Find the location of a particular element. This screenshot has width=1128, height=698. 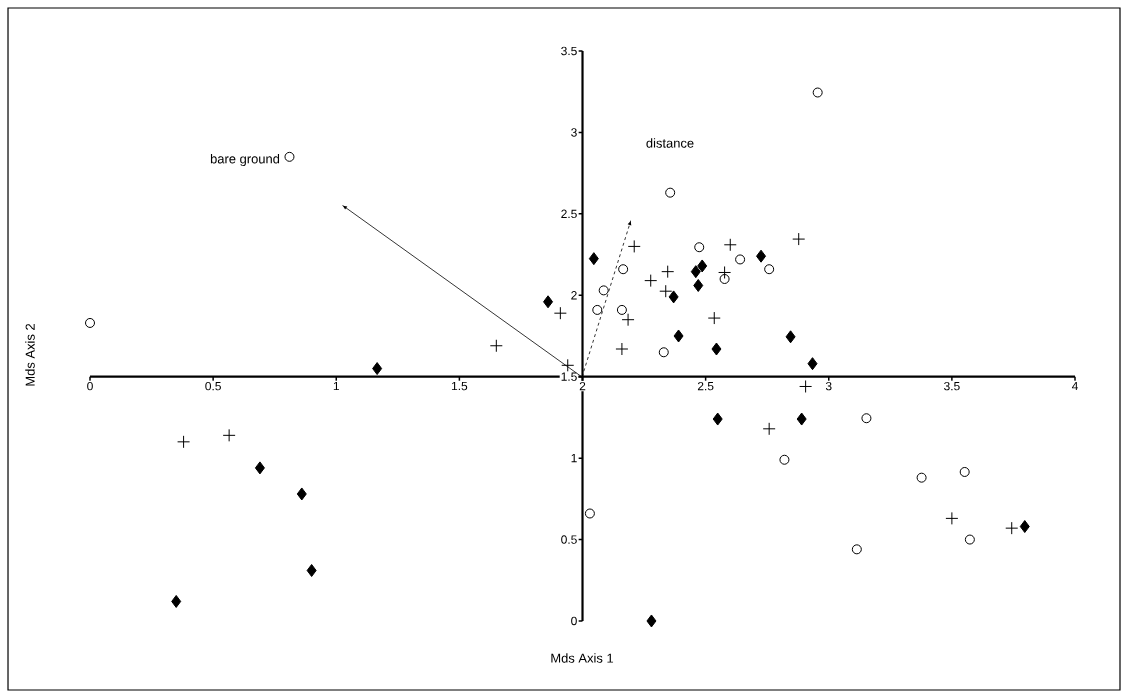

x-tick-label: 3.5 is located at coordinates (952, 386).